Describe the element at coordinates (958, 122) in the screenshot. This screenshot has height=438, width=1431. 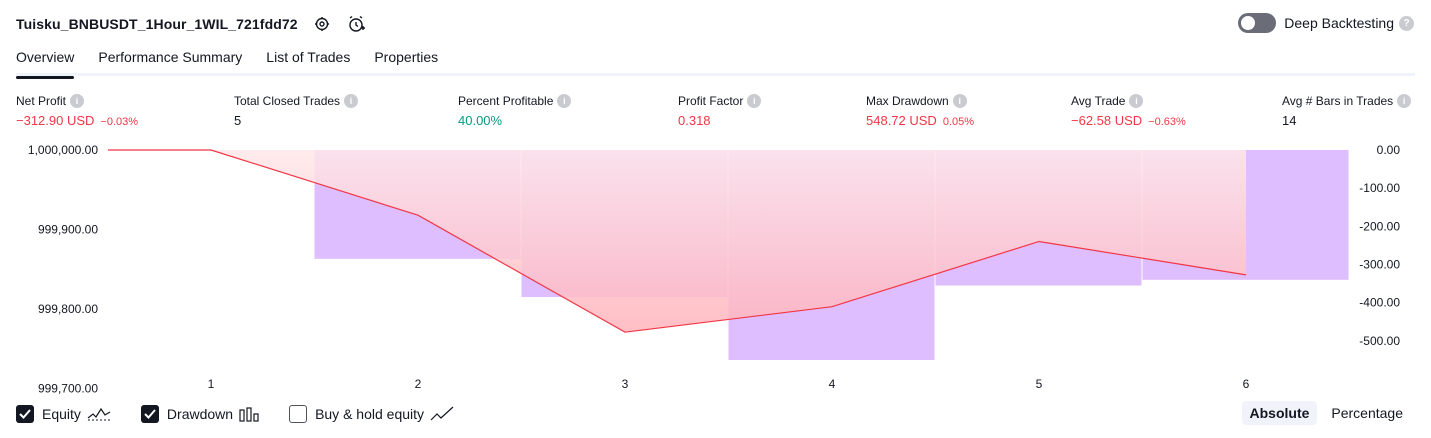
I see `stat-percent: 0.05%` at that location.